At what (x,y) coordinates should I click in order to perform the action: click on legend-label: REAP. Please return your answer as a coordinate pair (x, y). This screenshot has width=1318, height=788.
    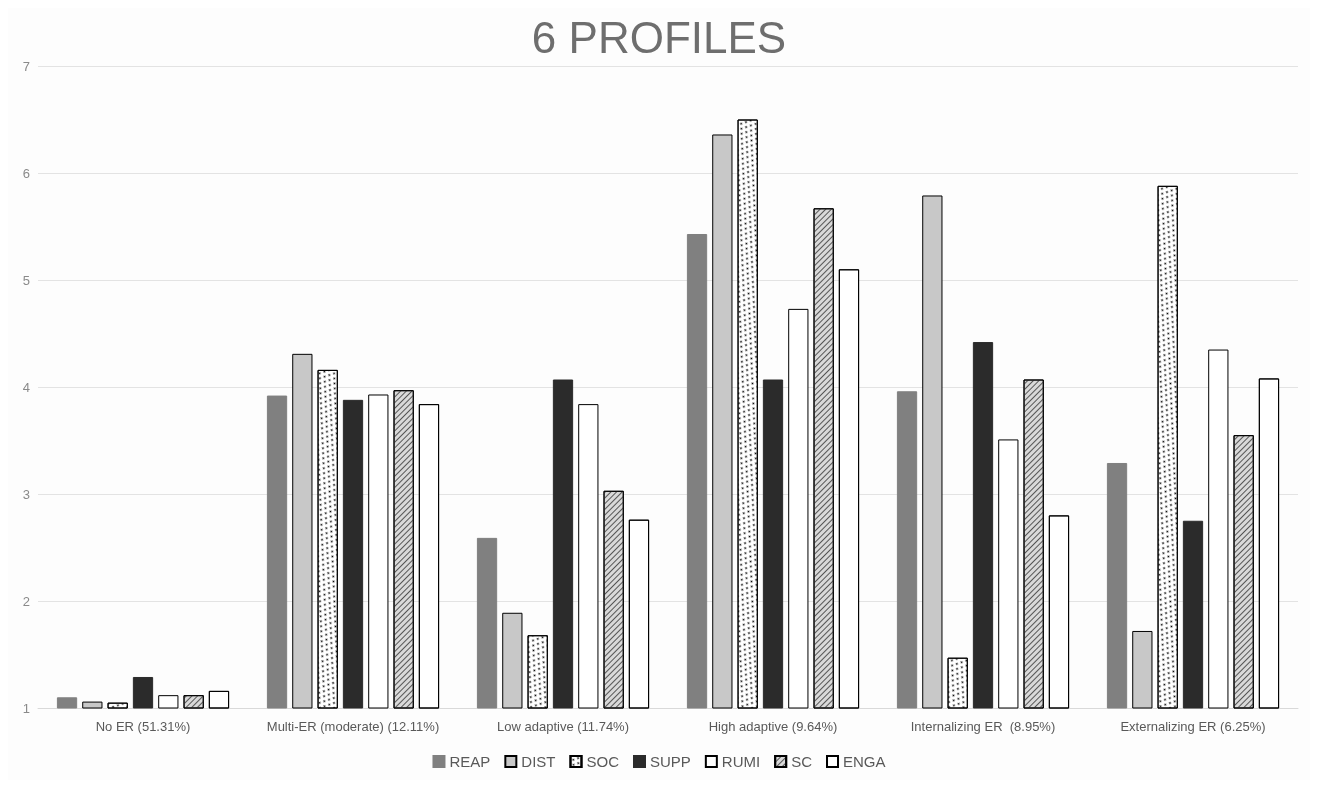
    Looking at the image, I should click on (470, 761).